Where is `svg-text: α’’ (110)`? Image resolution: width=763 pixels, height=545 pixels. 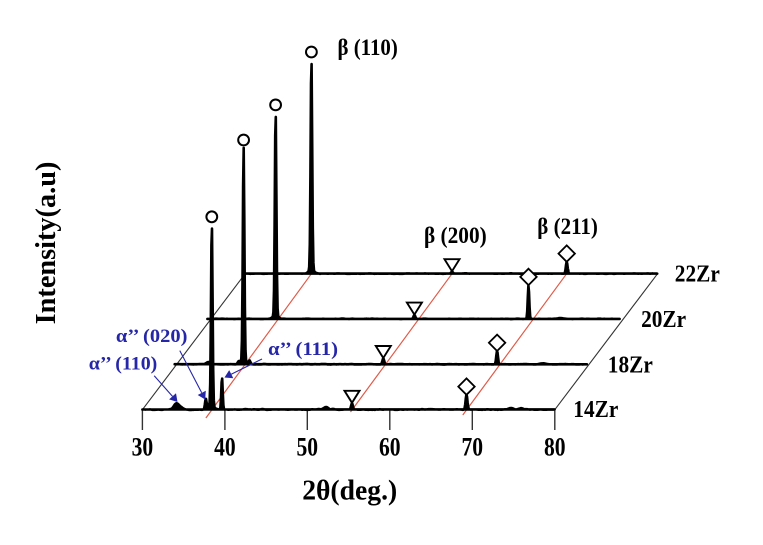 svg-text: α’’ (110) is located at coordinates (123, 364).